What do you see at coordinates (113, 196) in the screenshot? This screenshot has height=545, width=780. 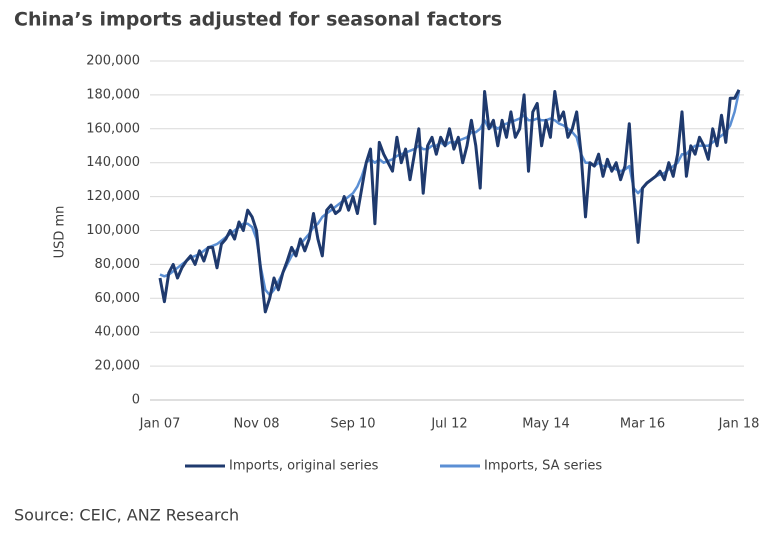 I see `y-tick-label: 120,000` at bounding box center [113, 196].